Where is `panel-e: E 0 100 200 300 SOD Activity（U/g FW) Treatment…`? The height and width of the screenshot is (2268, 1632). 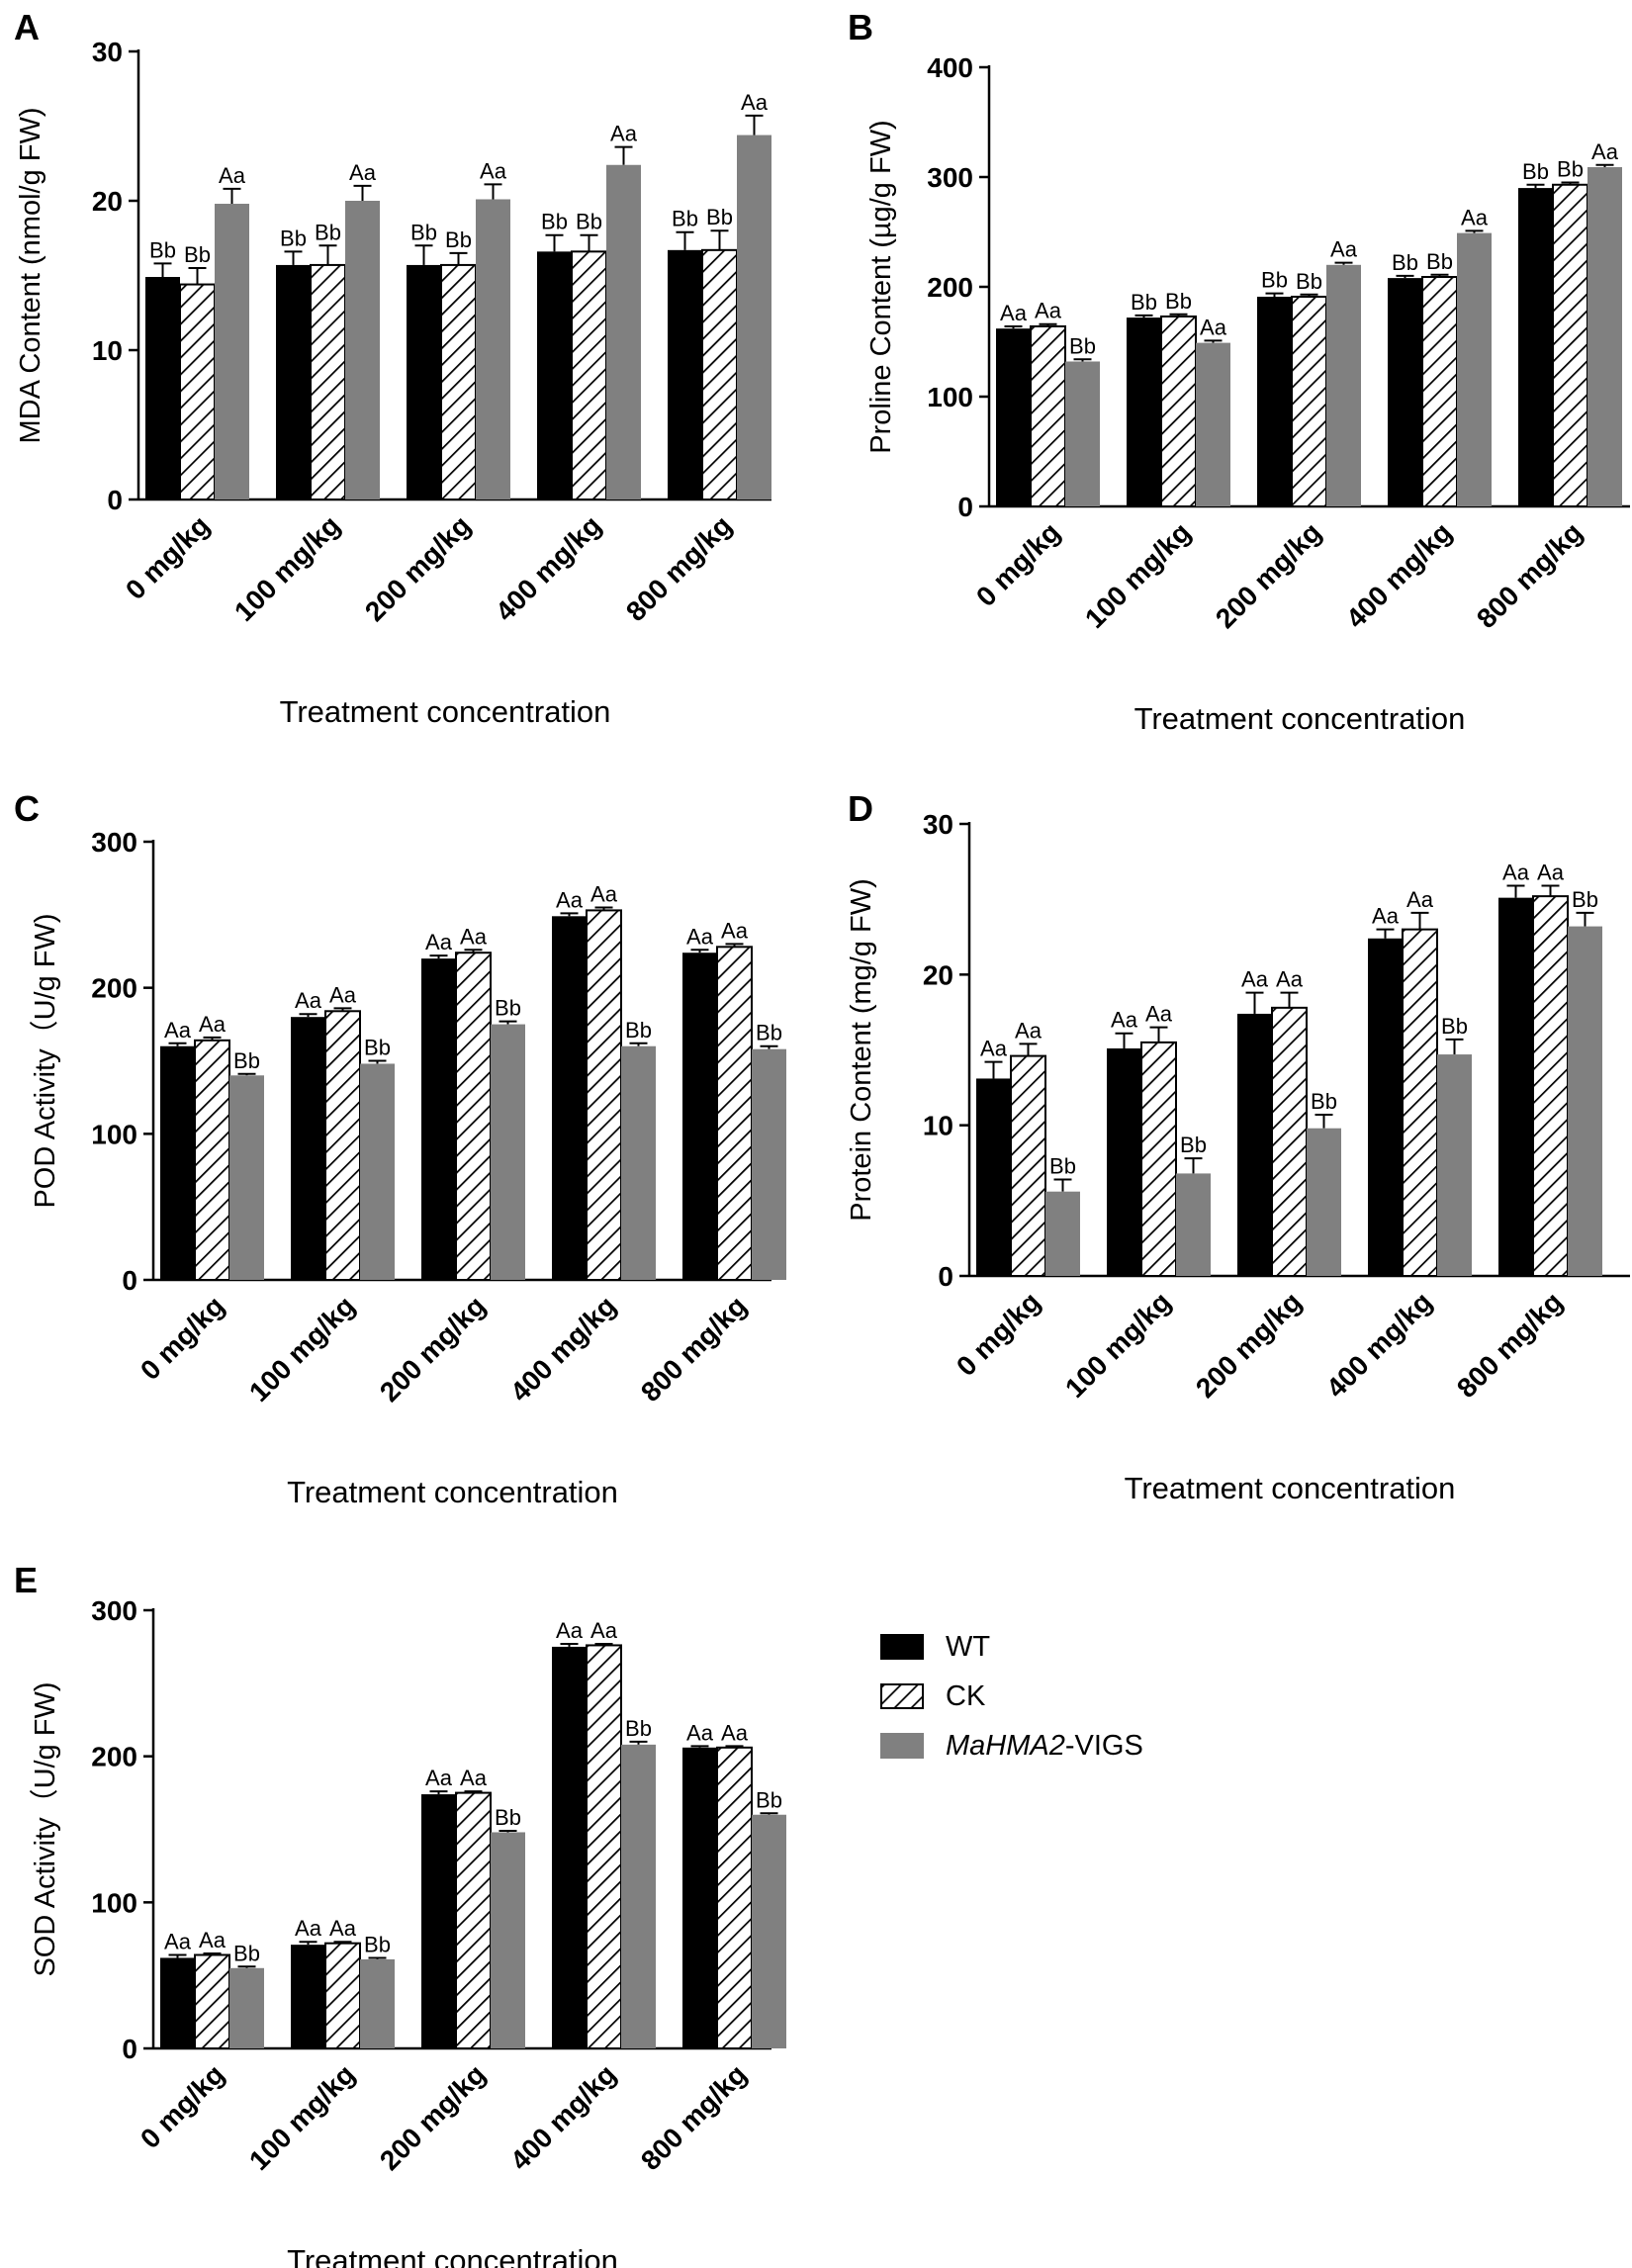
panel-e: E 0 100 200 300 SOD Activity（U/g FW) Treatment… is located at coordinates (400, 1914).